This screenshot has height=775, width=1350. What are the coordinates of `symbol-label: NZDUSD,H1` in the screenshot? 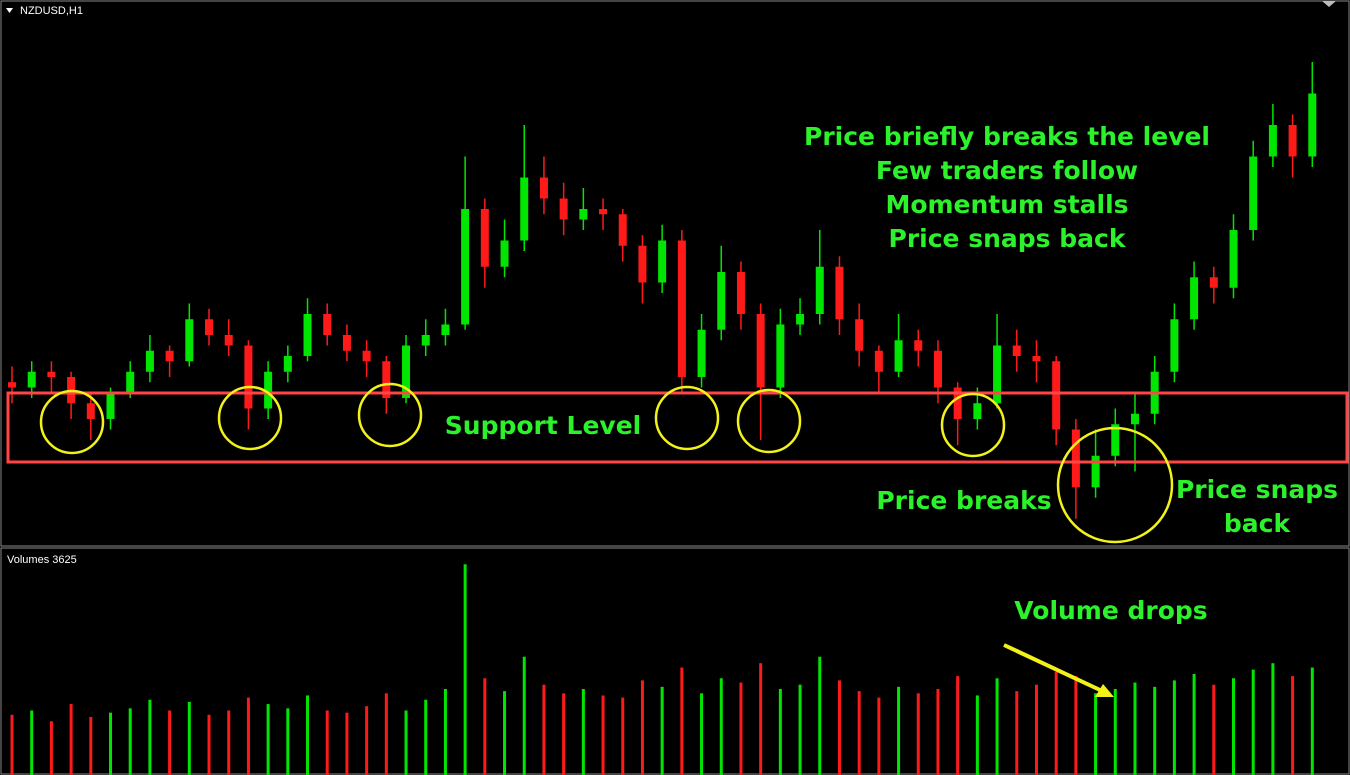 It's located at (51, 11).